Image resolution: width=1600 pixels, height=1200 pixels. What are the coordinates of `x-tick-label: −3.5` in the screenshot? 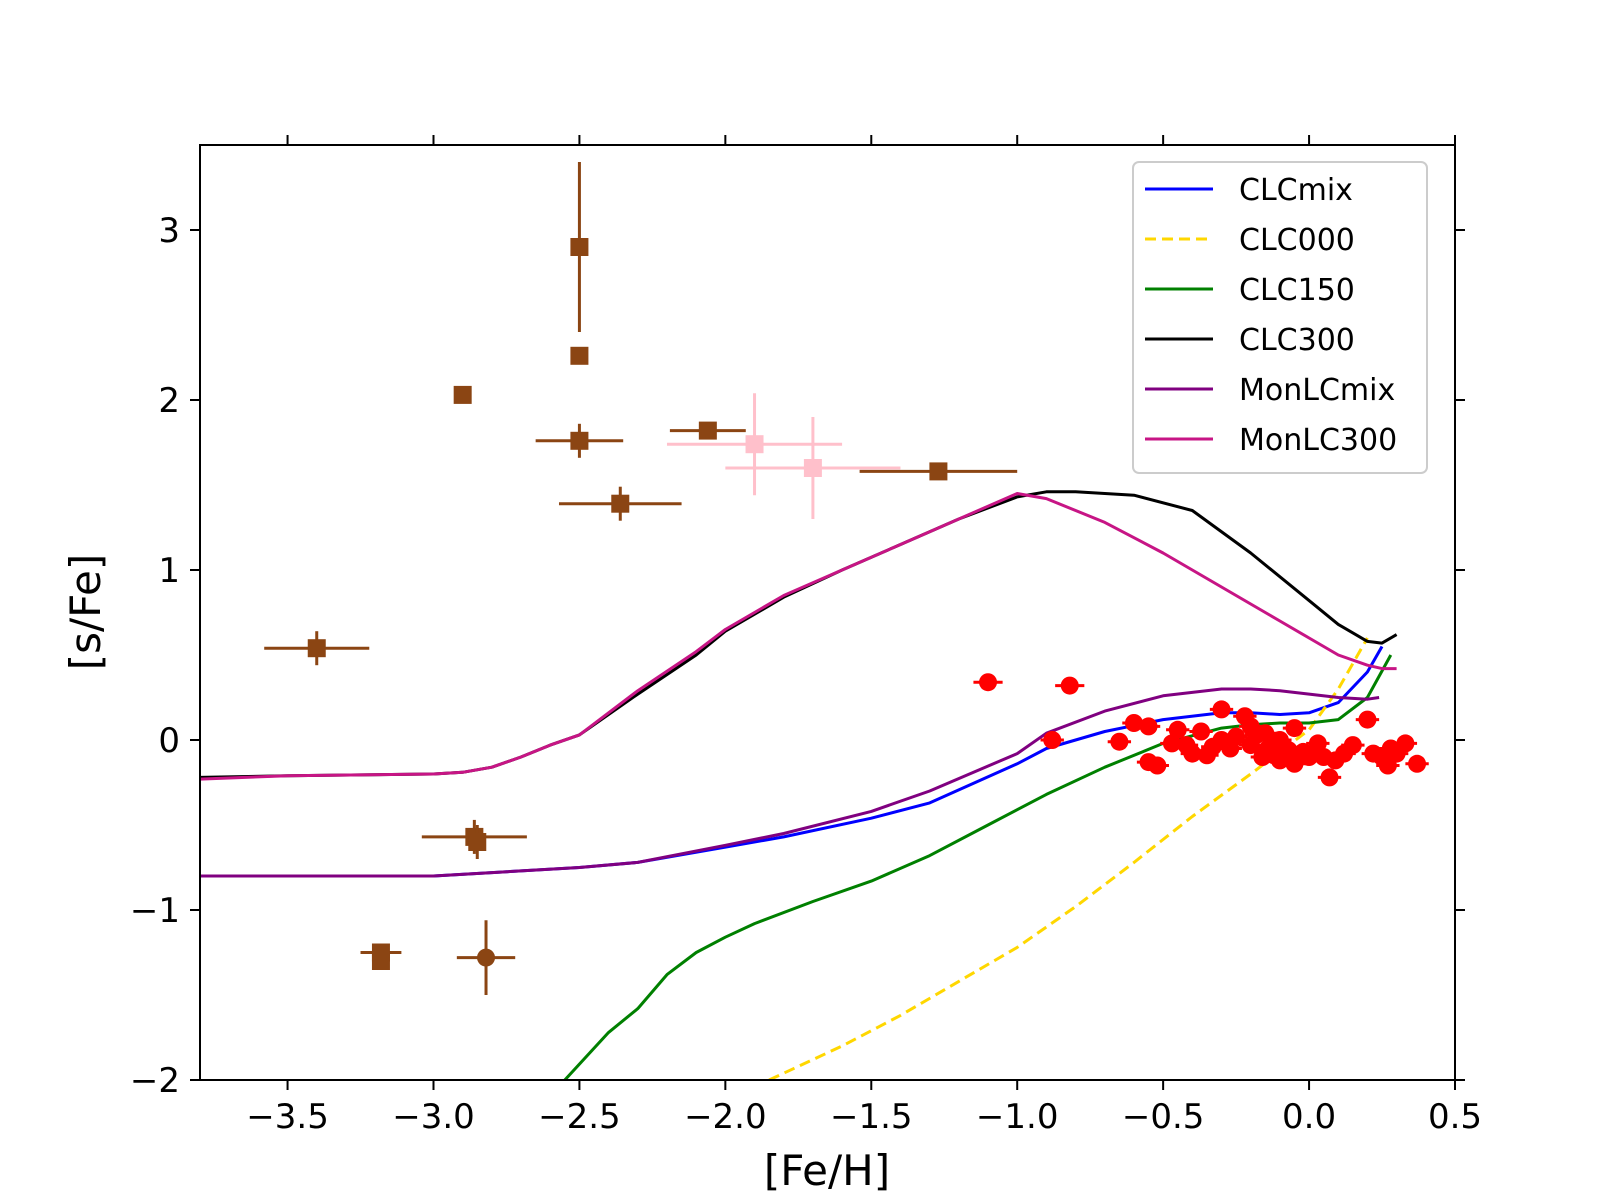 It's located at (287, 1117).